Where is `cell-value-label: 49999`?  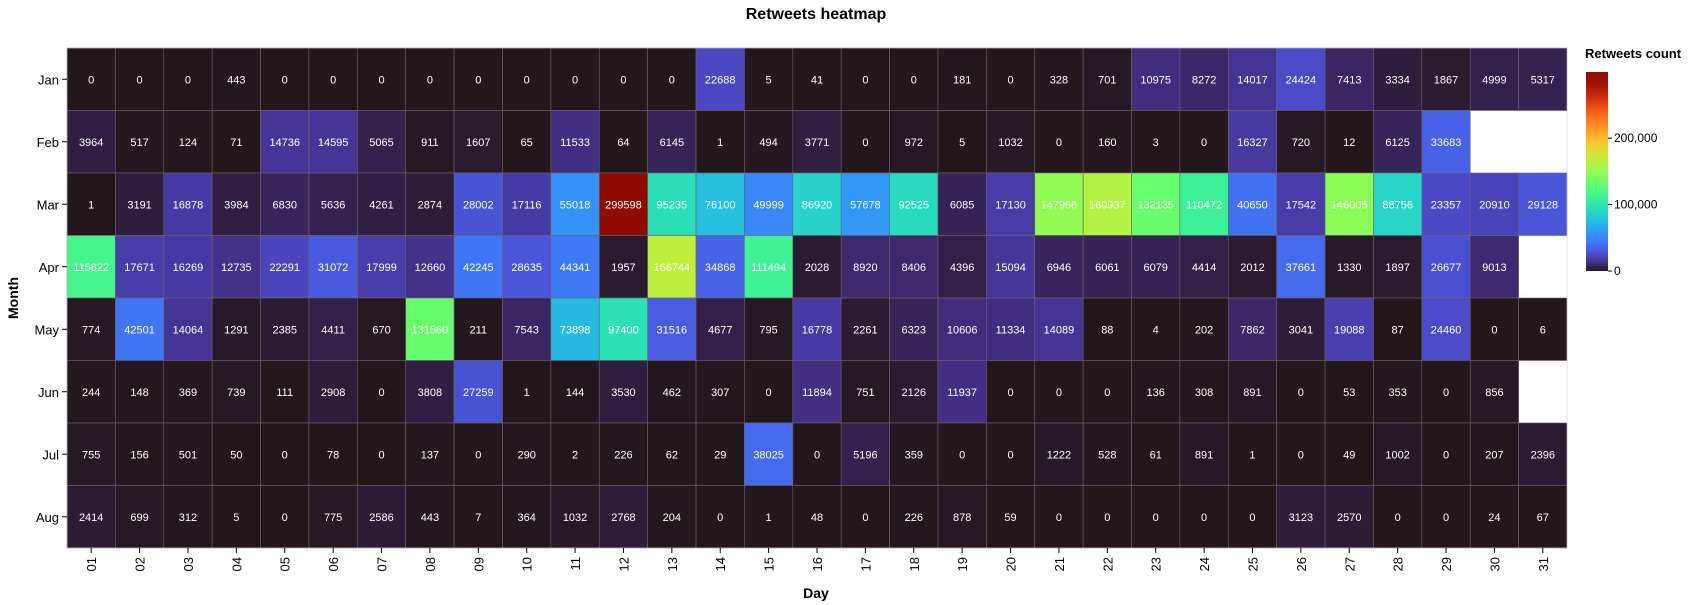
cell-value-label: 49999 is located at coordinates (768, 205).